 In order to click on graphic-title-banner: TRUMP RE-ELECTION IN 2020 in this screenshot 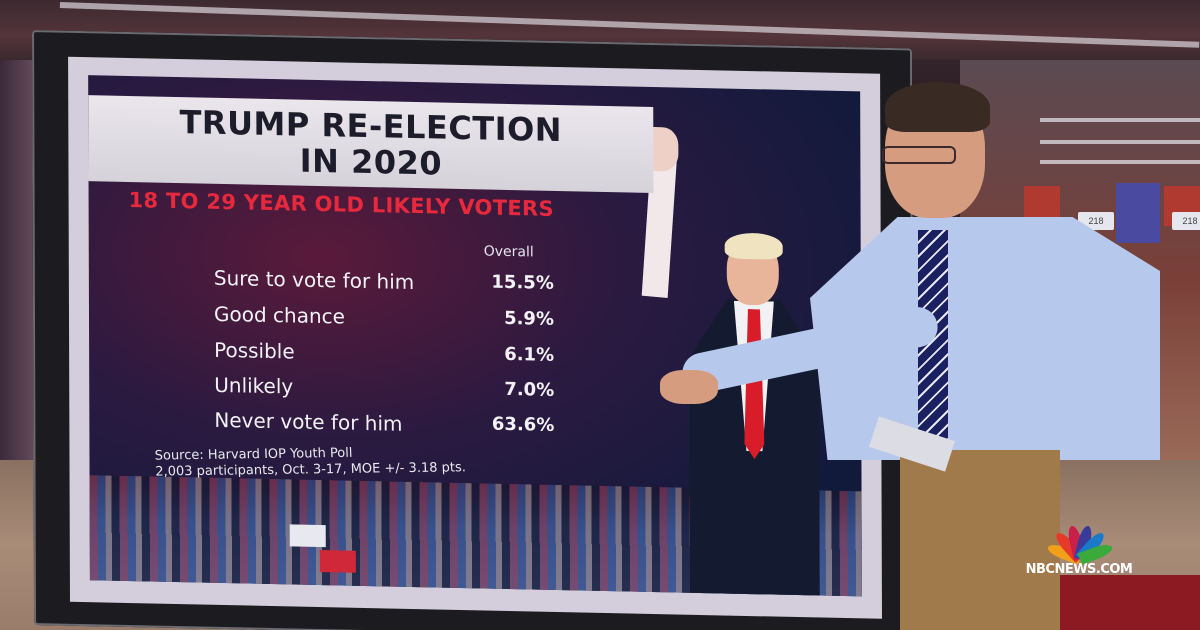, I will do `click(371, 144)`.